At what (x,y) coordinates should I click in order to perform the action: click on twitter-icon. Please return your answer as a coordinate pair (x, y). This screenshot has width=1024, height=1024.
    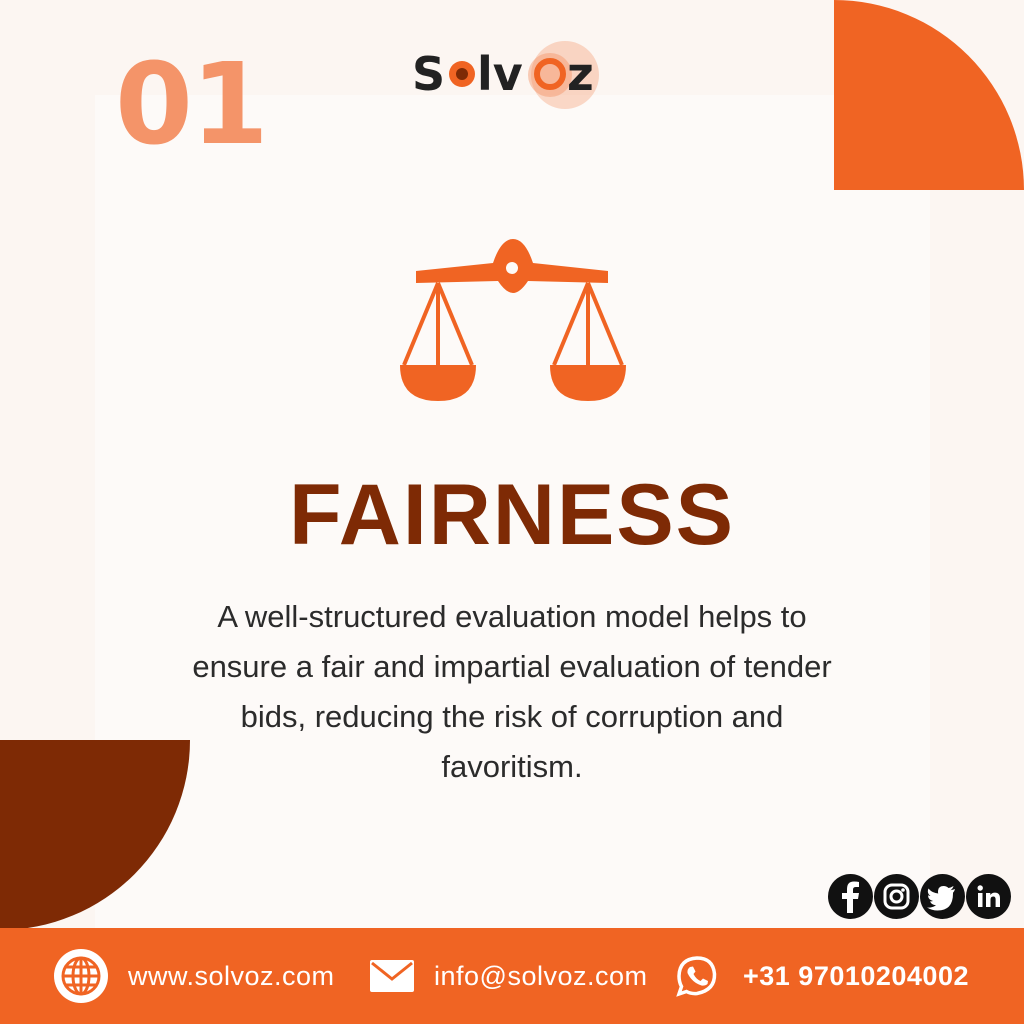
    Looking at the image, I should click on (942, 896).